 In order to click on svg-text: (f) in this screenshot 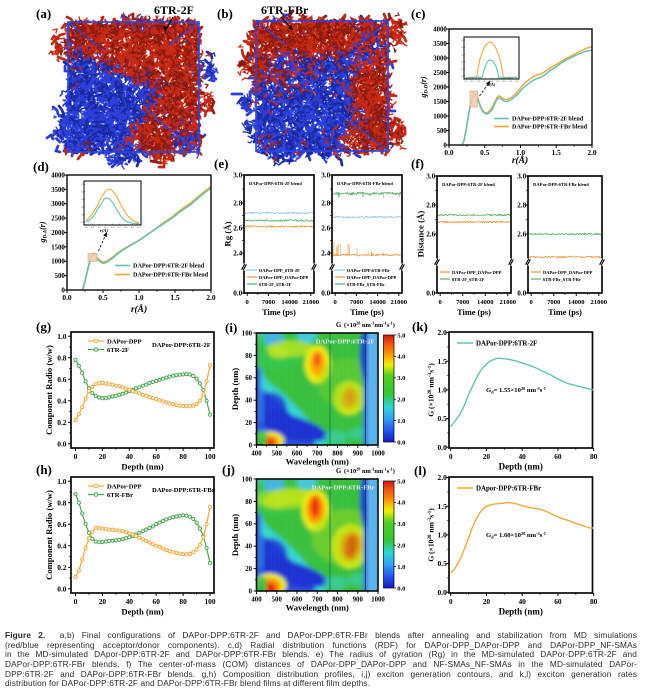, I will do `click(417, 163)`.